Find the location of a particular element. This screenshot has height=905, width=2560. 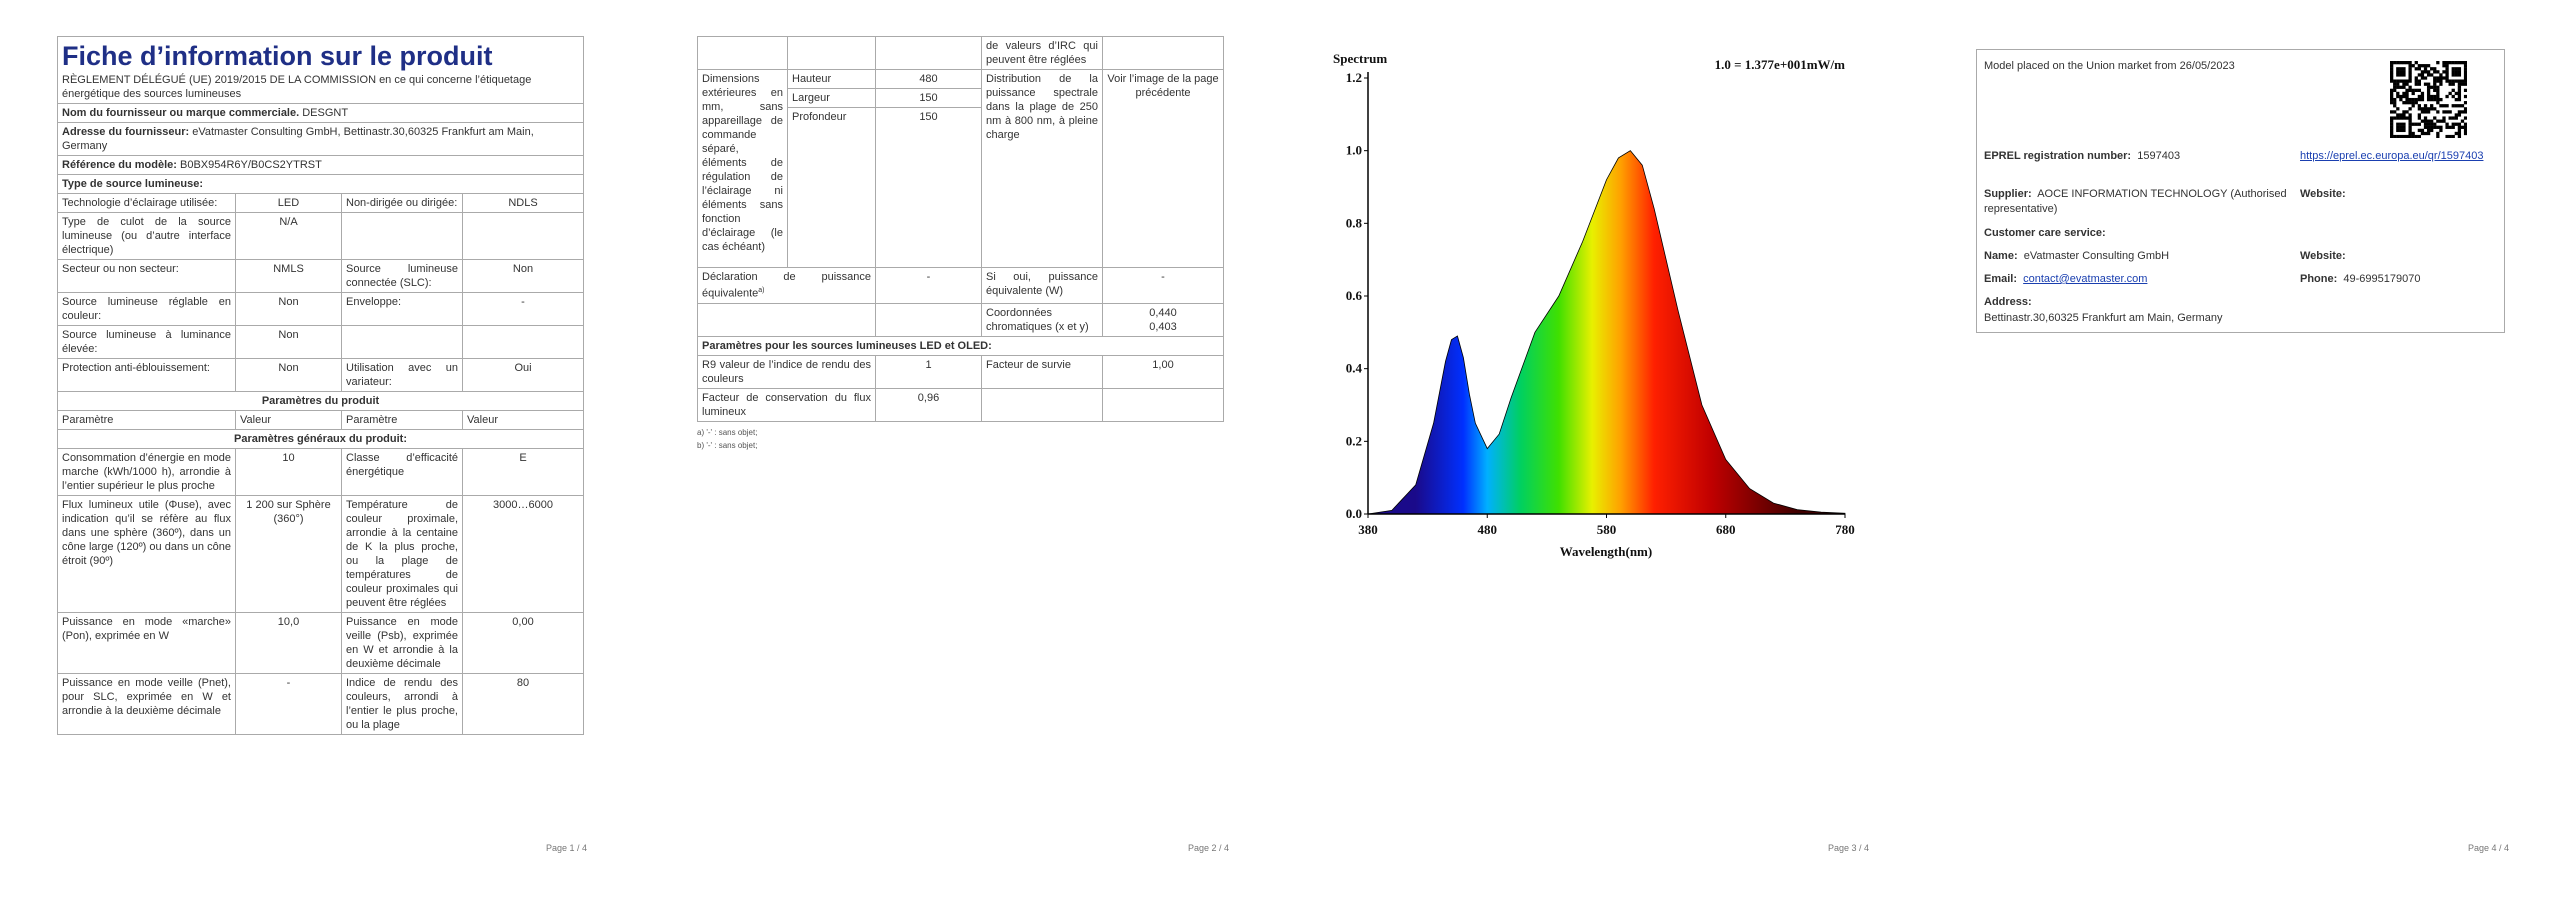

email-link: contact@evatmaster.com is located at coordinates (2085, 279).